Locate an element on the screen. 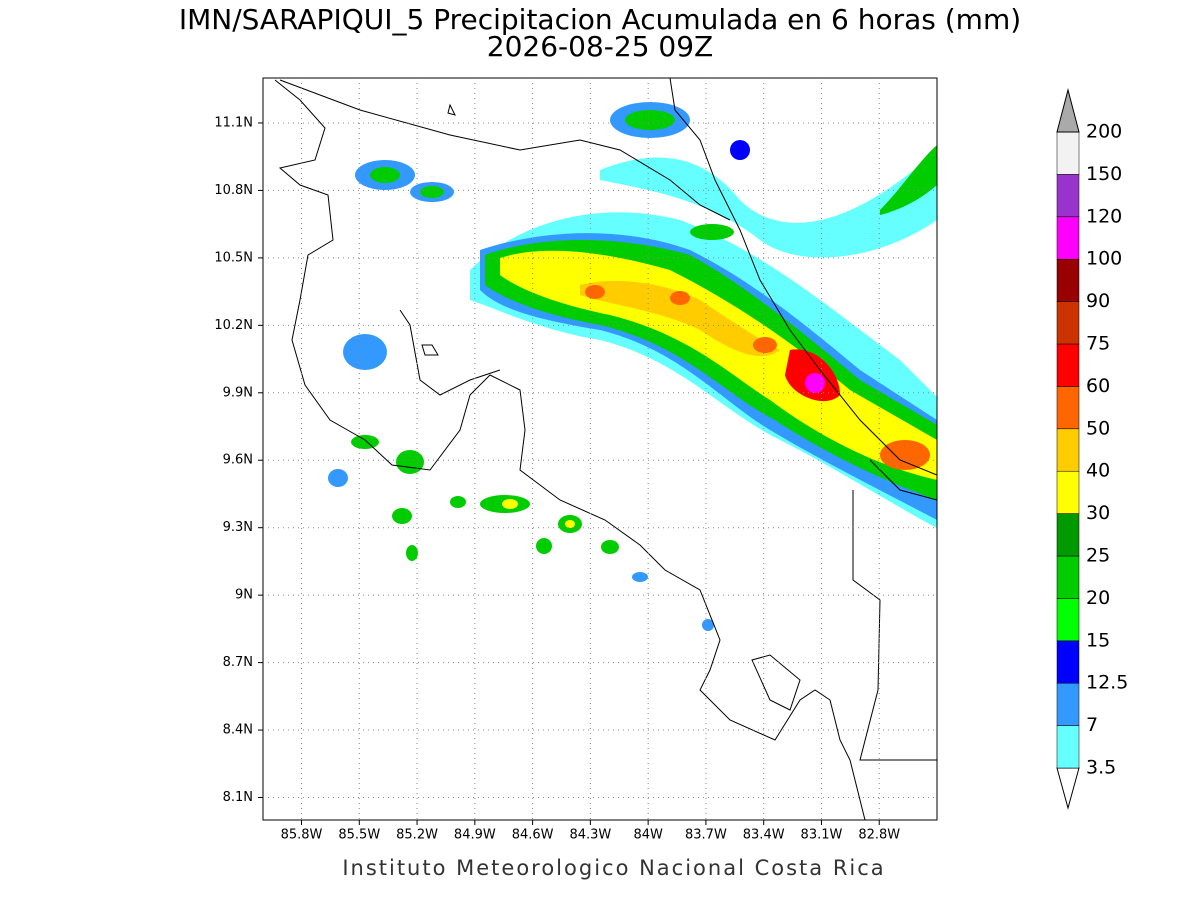  x-tick-label: 84W is located at coordinates (648, 835).